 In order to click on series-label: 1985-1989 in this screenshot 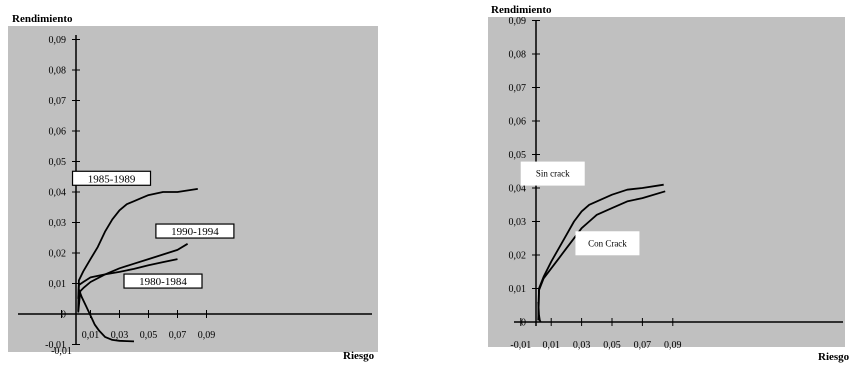, I will do `click(112, 179)`.